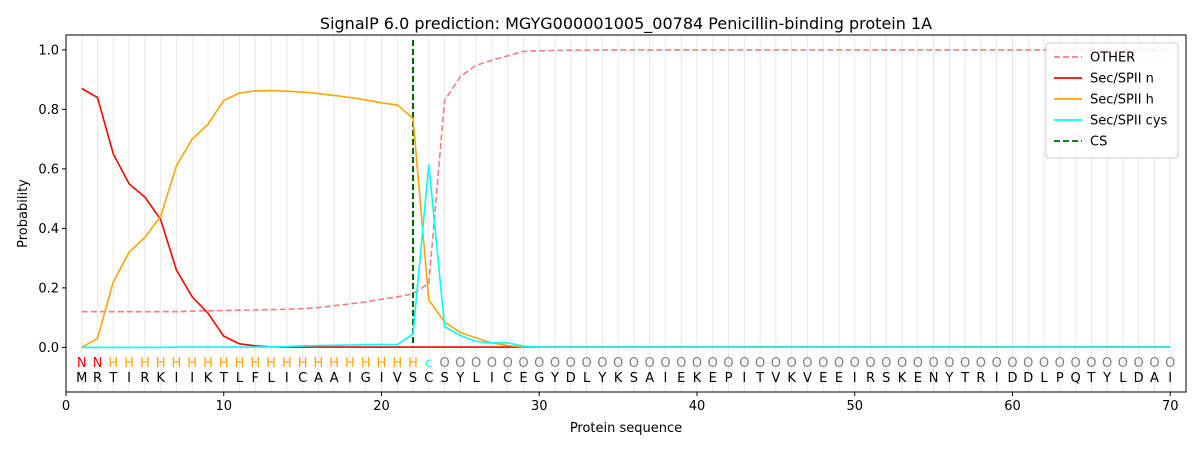 The image size is (1200, 450). I want to click on residue-letter: F, so click(255, 378).